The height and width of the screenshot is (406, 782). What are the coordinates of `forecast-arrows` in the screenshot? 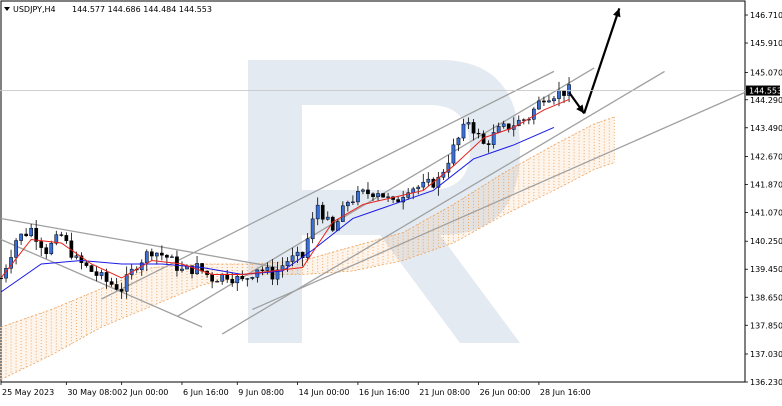 It's located at (594, 61).